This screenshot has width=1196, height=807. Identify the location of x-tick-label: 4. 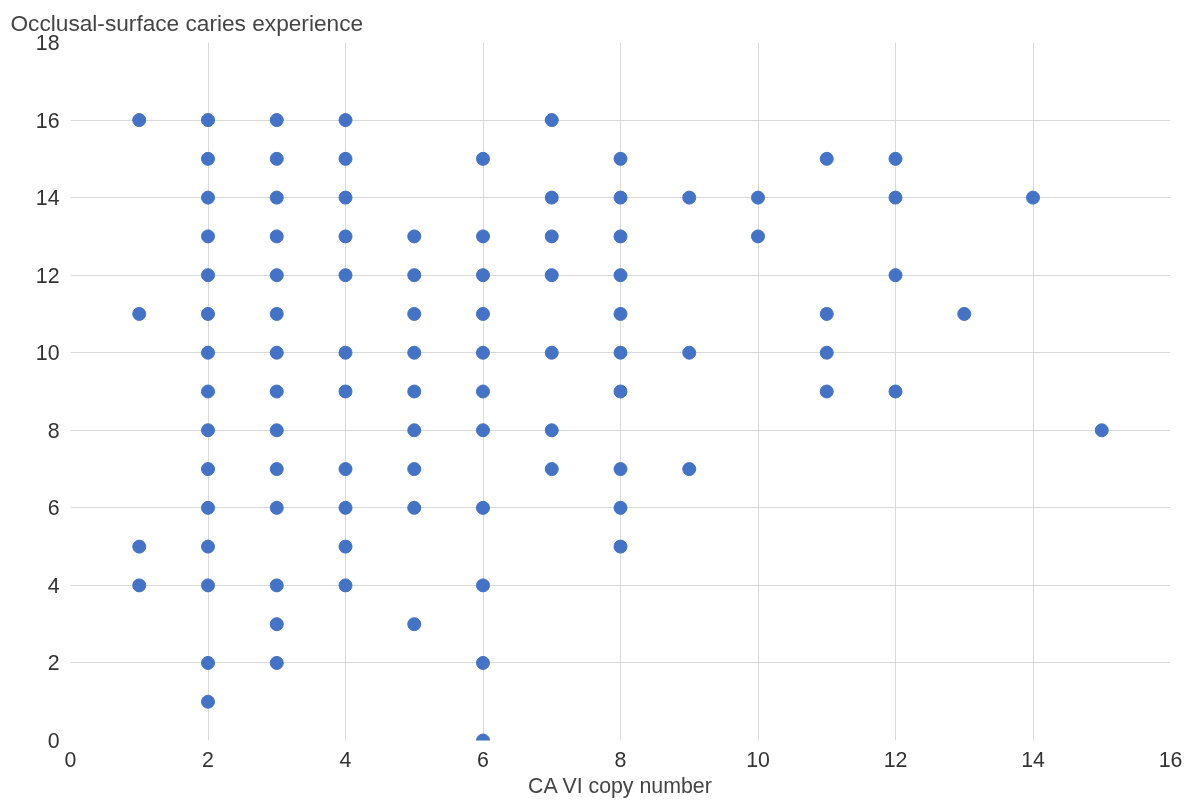
(345, 759).